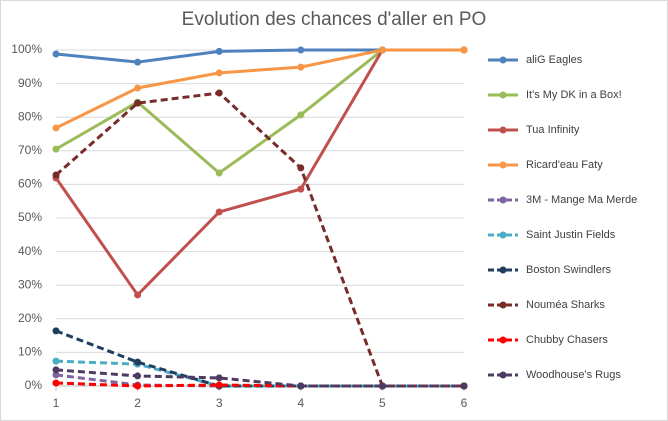  What do you see at coordinates (30, 184) in the screenshot?
I see `y-tick-label: 60%` at bounding box center [30, 184].